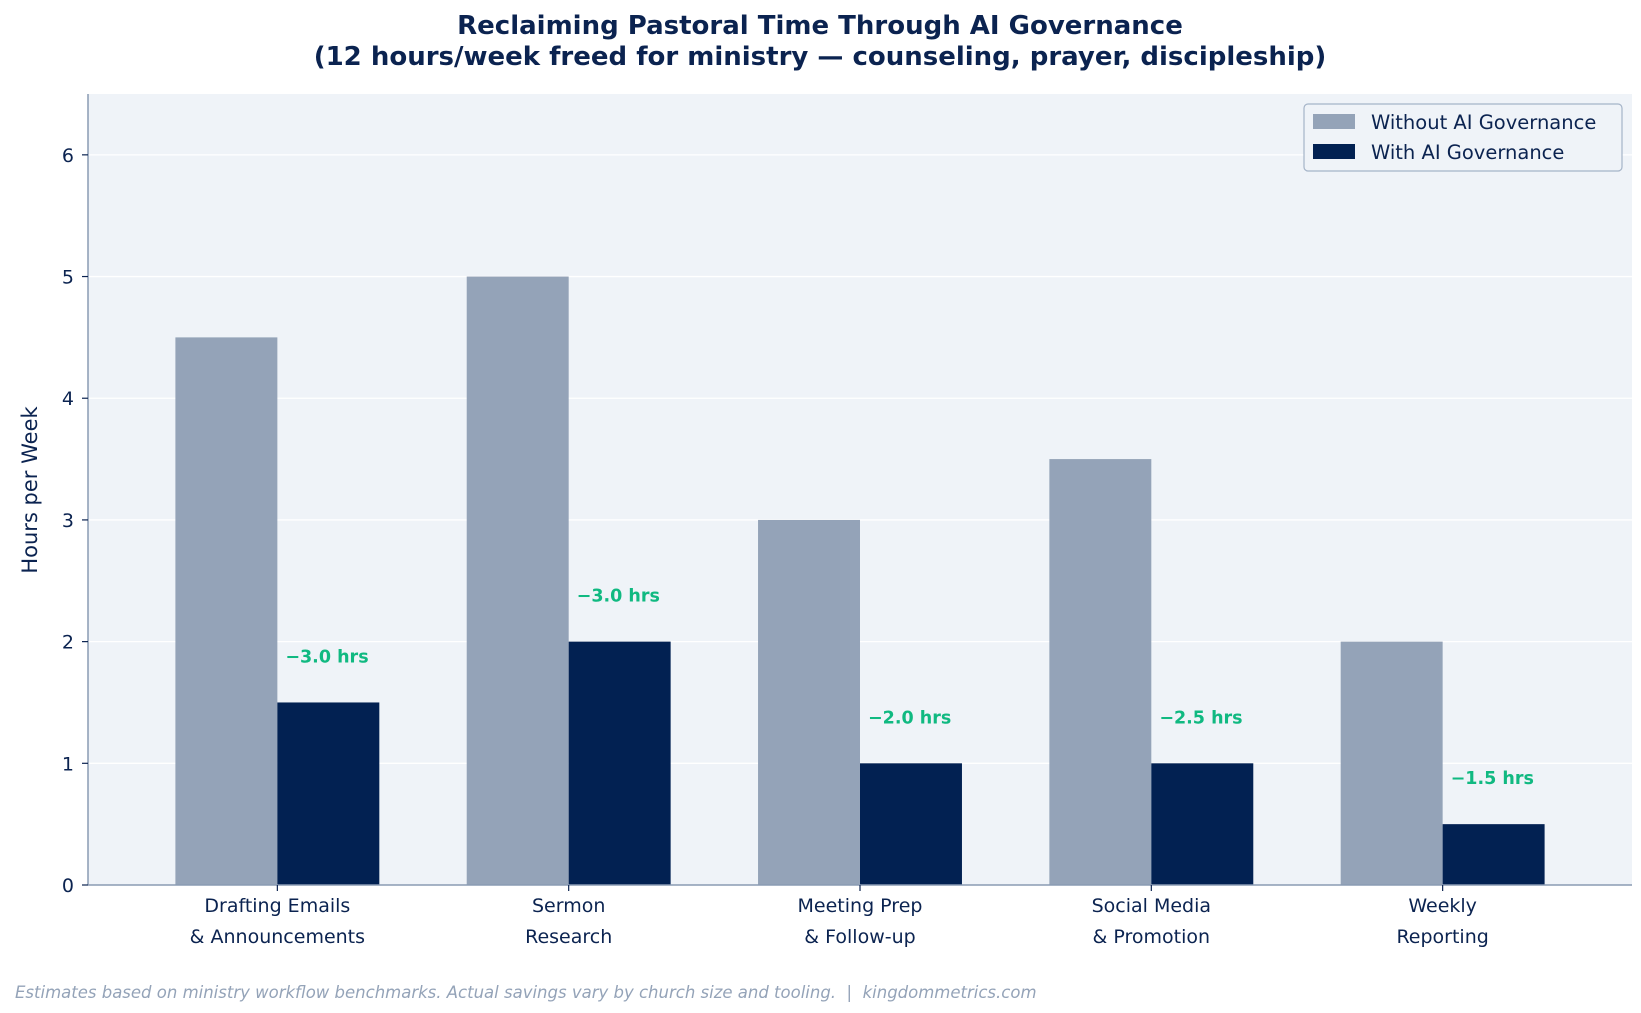 Image resolution: width=1641 pixels, height=1013 pixels. What do you see at coordinates (68, 399) in the screenshot?
I see `y-tick-label-4: 4` at bounding box center [68, 399].